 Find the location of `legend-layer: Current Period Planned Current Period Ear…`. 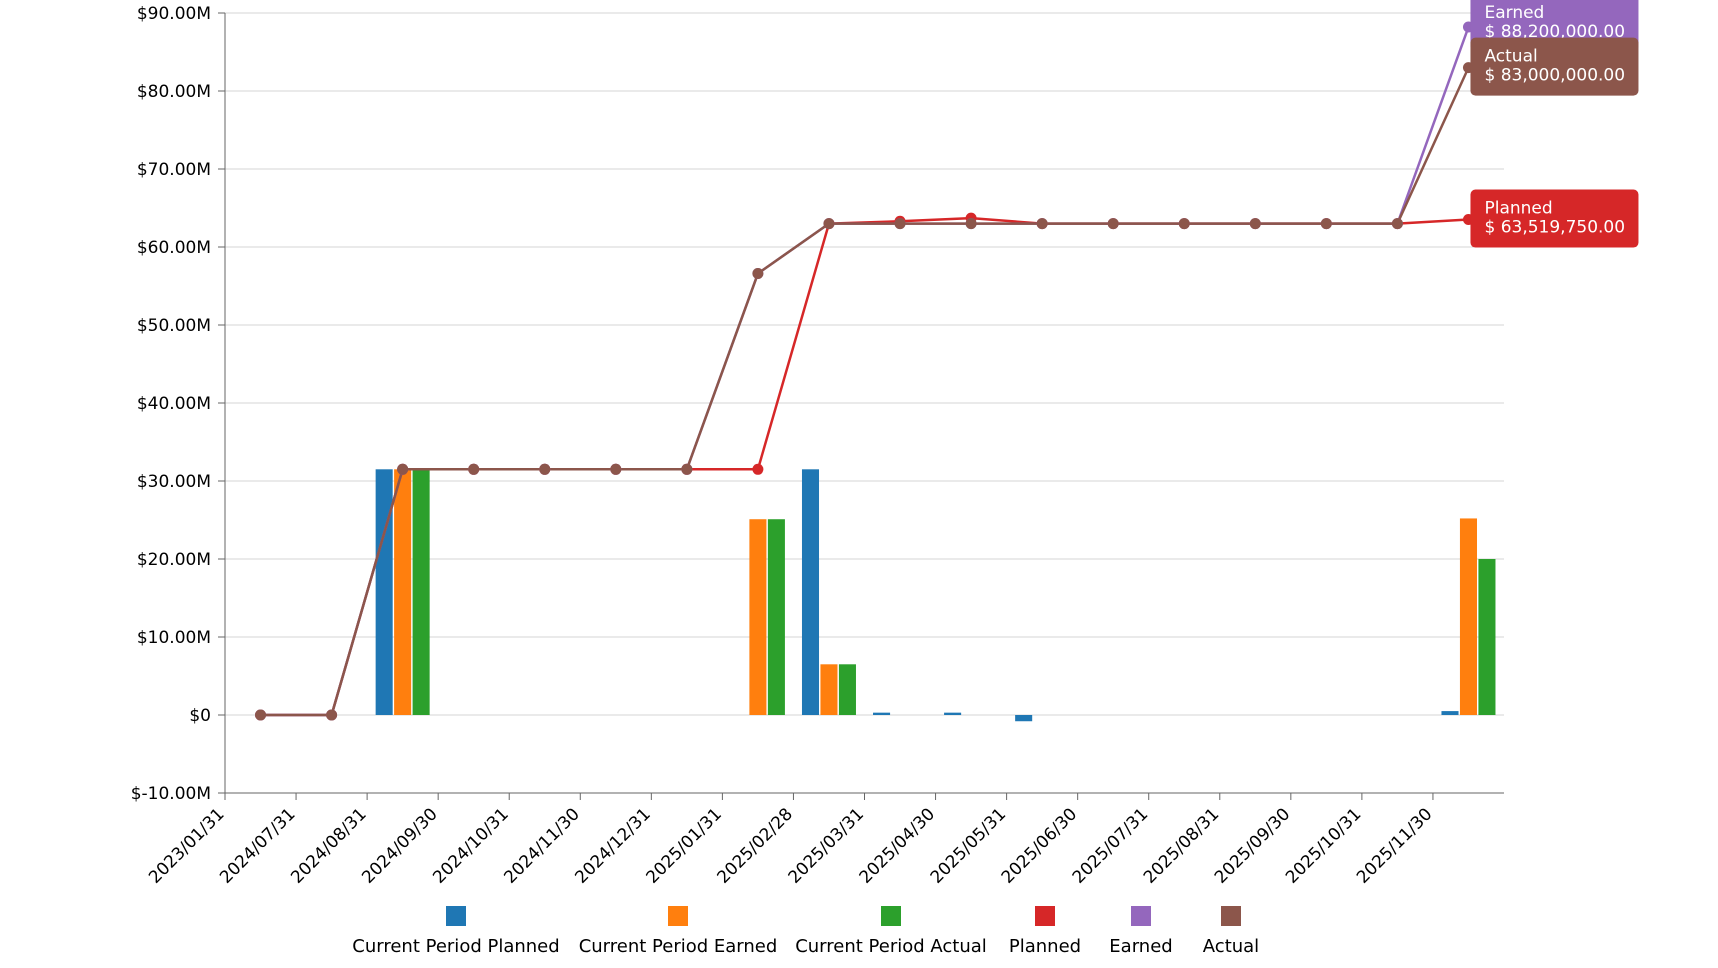

legend-layer: Current Period Planned Current Period Ear… is located at coordinates (805, 931).